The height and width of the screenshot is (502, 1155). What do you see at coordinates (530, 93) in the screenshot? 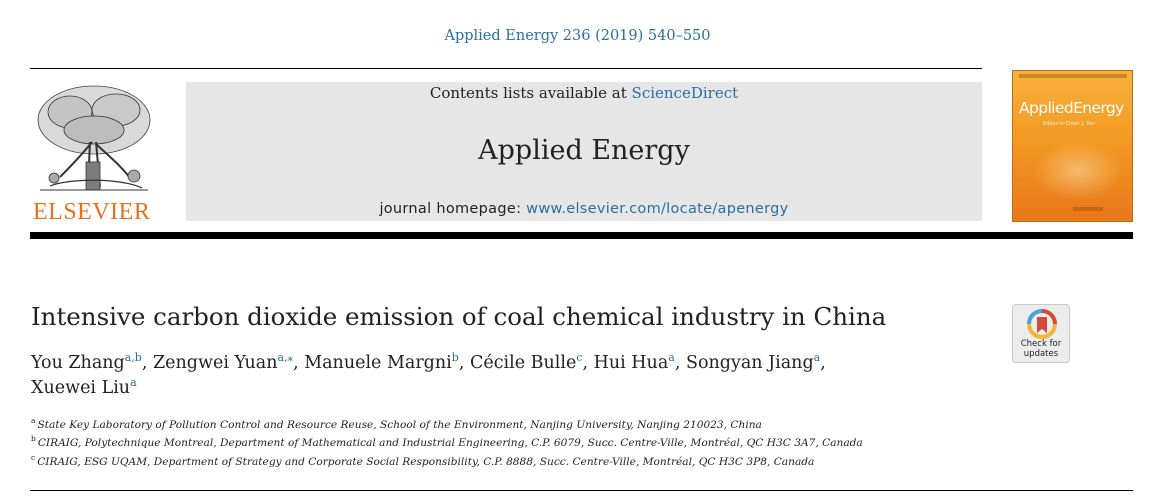
I see `contents-prefix: Contents lists available at` at bounding box center [530, 93].